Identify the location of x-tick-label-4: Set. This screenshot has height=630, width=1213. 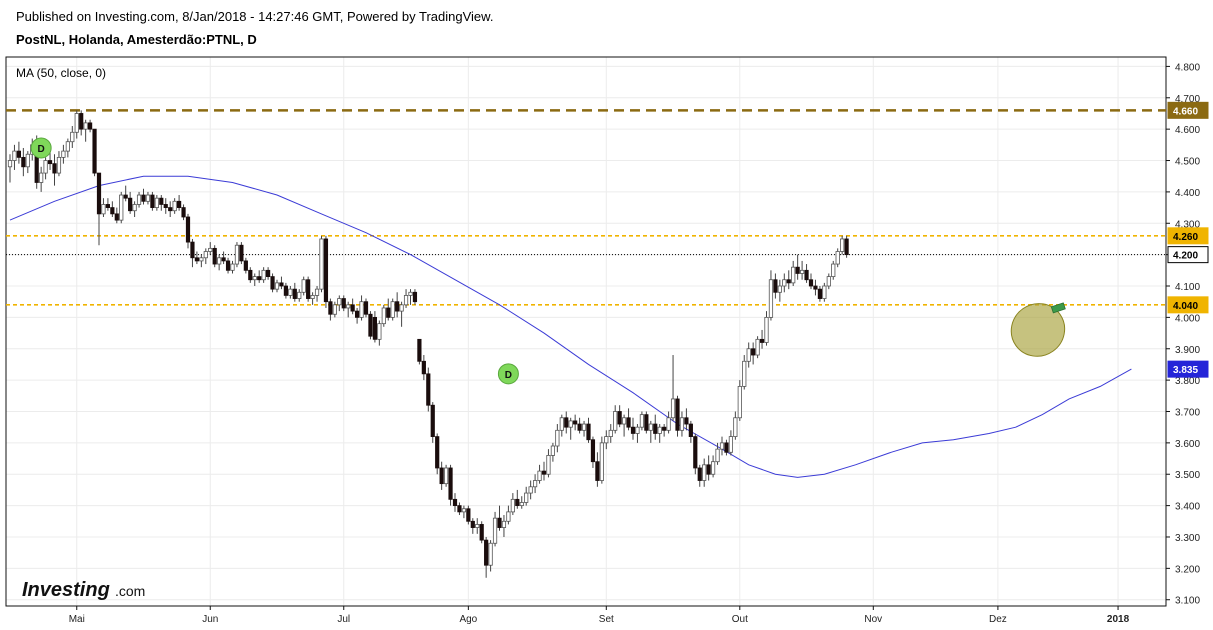
(606, 619).